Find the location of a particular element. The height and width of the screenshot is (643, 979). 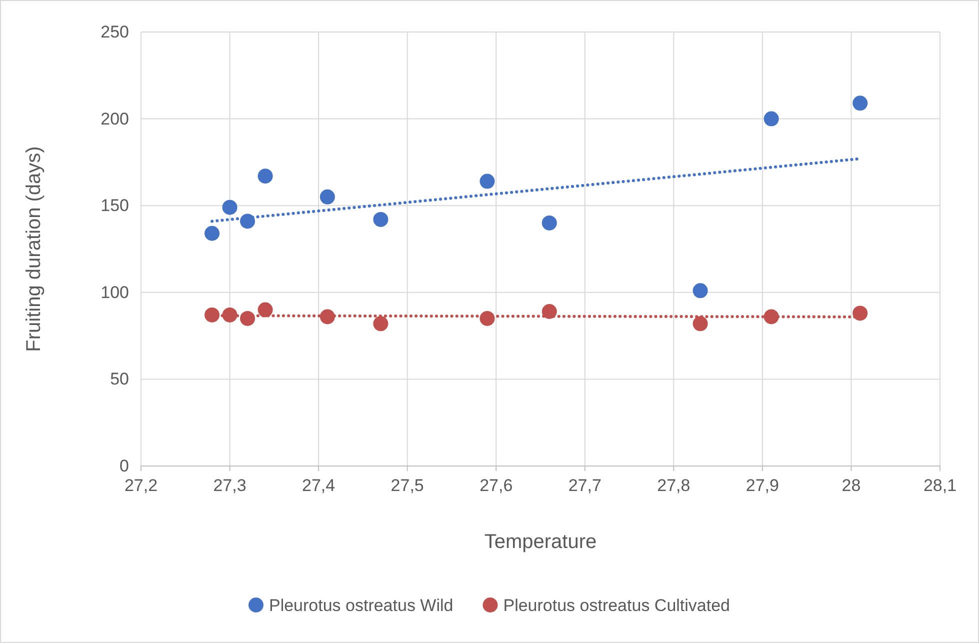

y-tick-label: 150 is located at coordinates (114, 206).